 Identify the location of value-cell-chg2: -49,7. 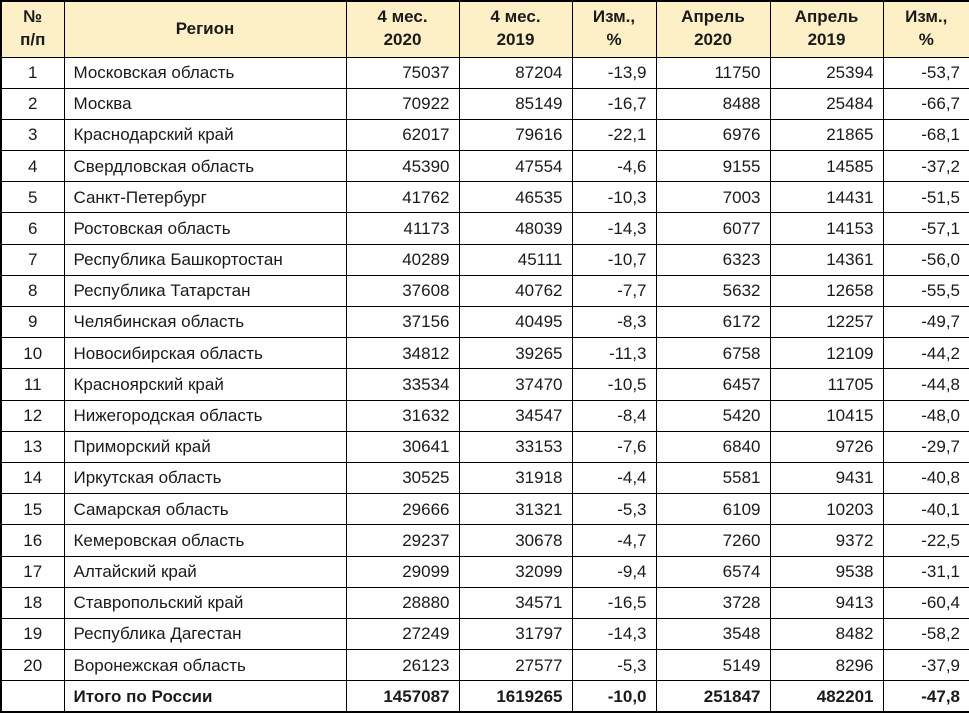
(925, 322).